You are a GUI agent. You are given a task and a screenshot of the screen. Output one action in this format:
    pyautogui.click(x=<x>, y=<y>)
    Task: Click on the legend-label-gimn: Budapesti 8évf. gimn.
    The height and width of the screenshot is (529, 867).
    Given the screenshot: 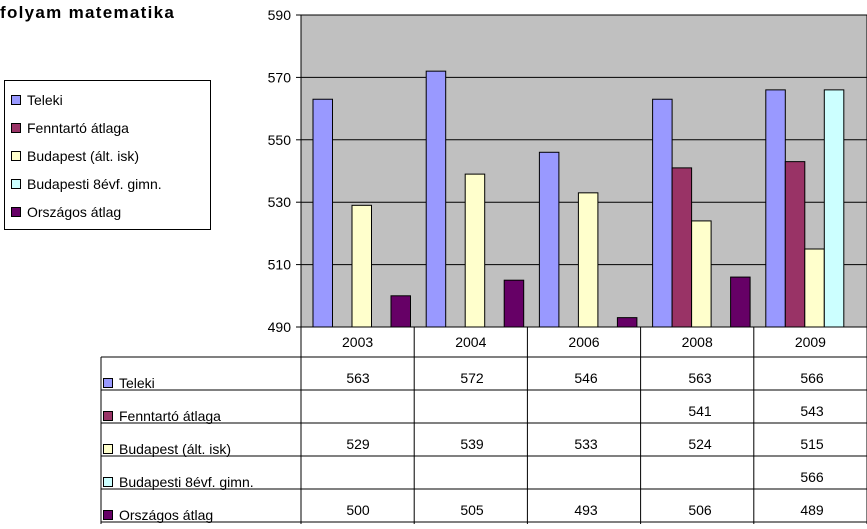 What is the action you would take?
    pyautogui.click(x=94, y=184)
    